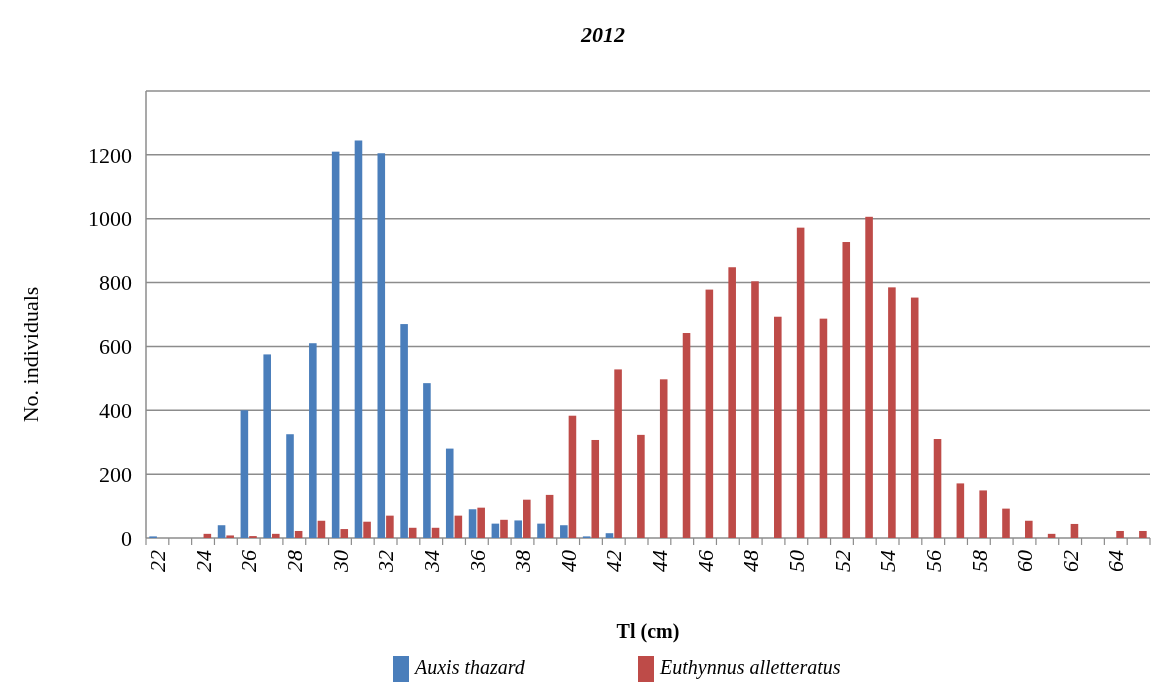 Image resolution: width=1168 pixels, height=699 pixels. What do you see at coordinates (1116, 561) in the screenshot?
I see `x-tick-label: 64` at bounding box center [1116, 561].